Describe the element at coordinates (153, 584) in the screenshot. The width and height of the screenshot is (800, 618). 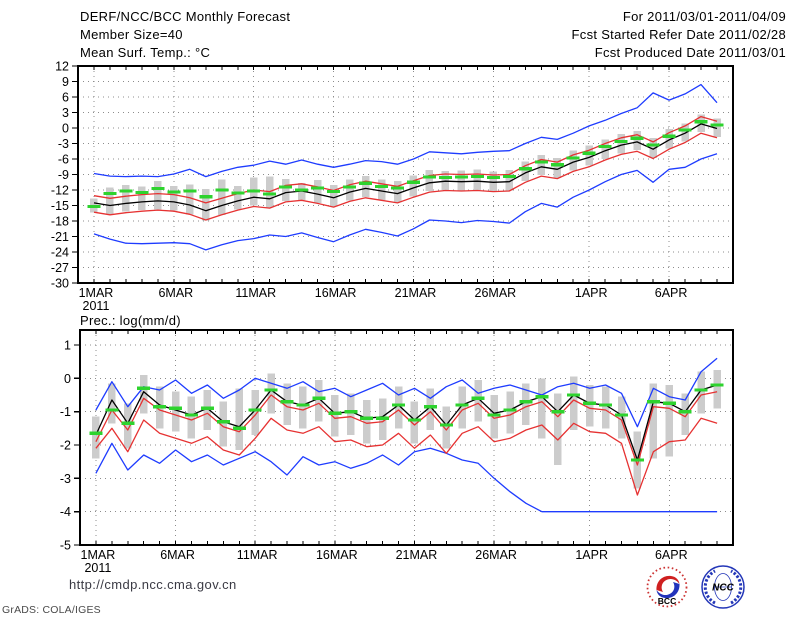
I see `source-url: http://cmdp.ncc.cma.gov.cn` at that location.